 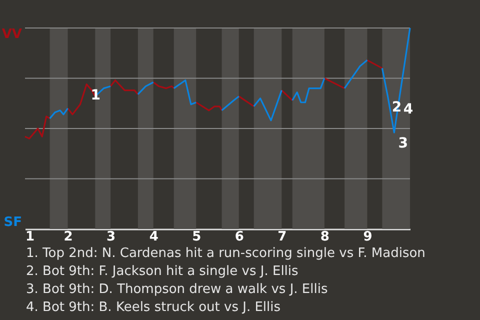 I want to click on x-tick-label: 4, so click(x=153, y=237).